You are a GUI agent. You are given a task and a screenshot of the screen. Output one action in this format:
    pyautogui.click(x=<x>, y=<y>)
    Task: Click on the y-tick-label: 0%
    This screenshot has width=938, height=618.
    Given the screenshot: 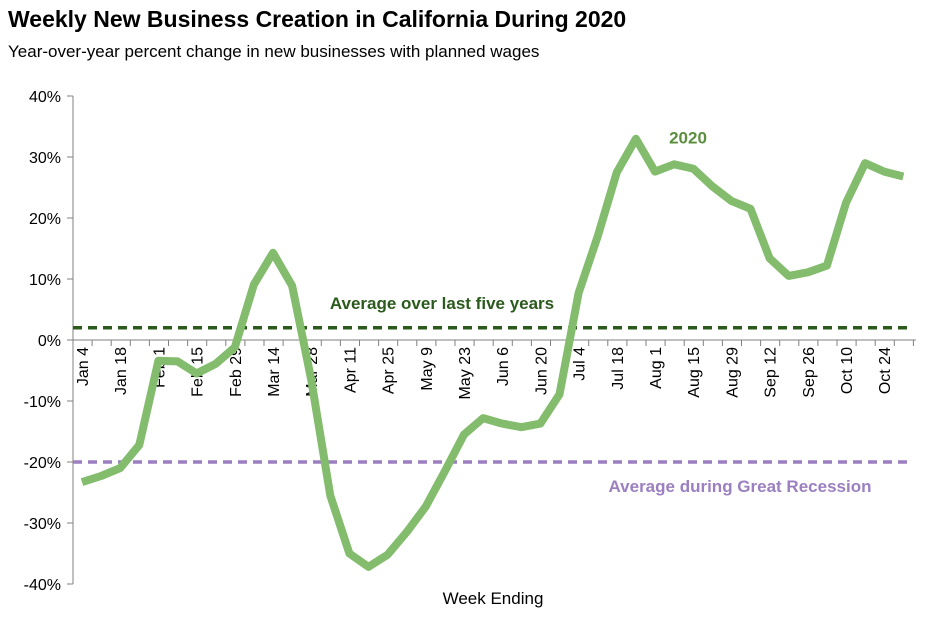 What is the action you would take?
    pyautogui.click(x=49, y=341)
    